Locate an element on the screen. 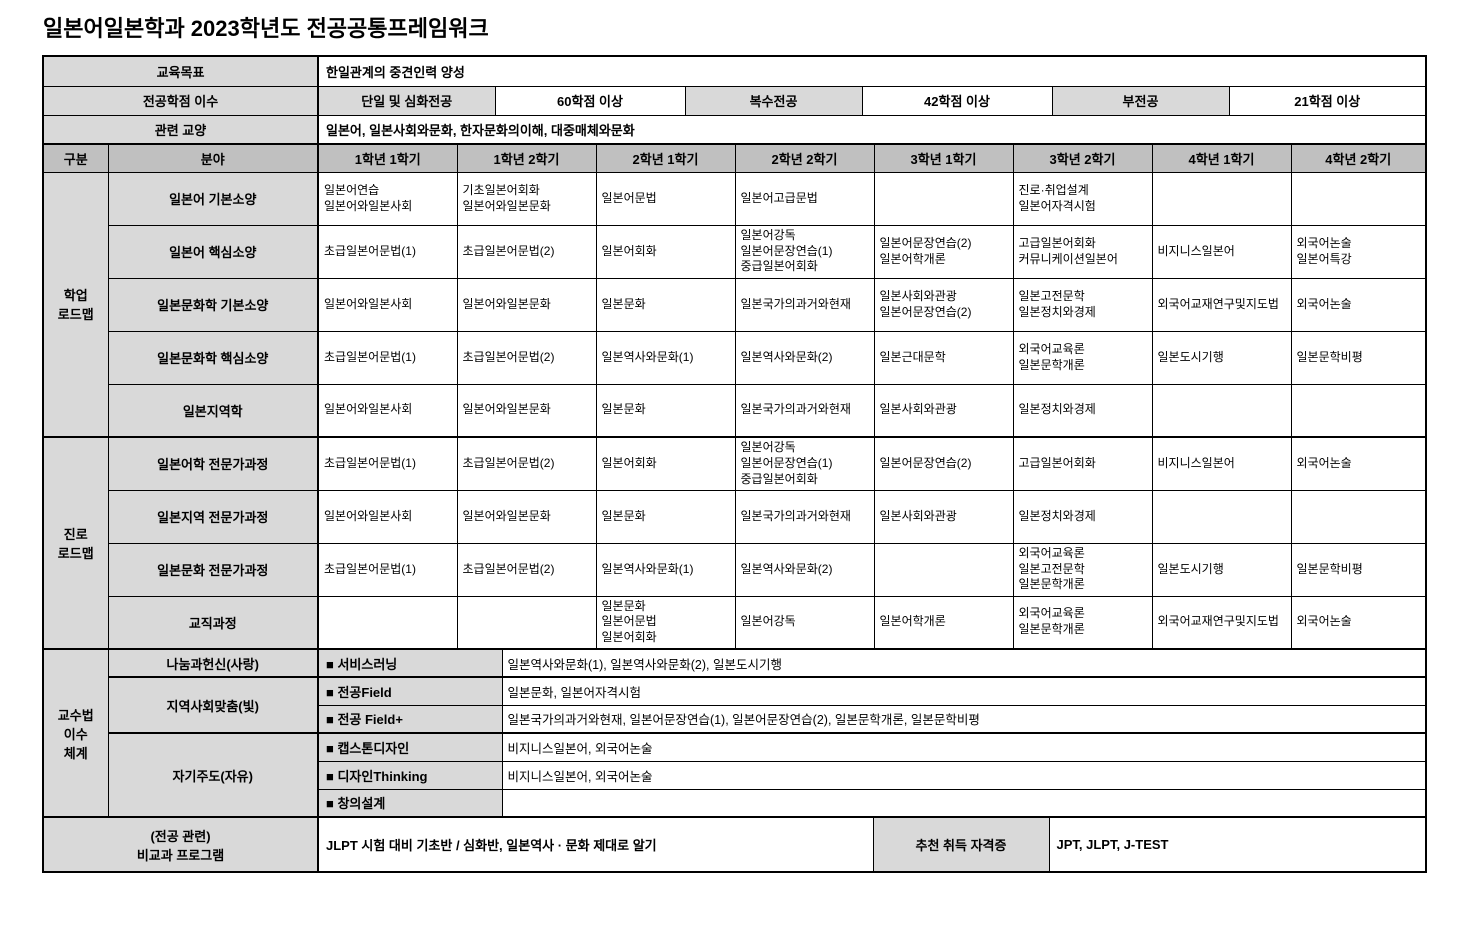 This screenshot has height=925, width=1469. extracurricular-value-cell: JLPT 시험 대비 기초반 / 심화반, 일본역사 · 문화 제대로 알기 is located at coordinates (595, 844).